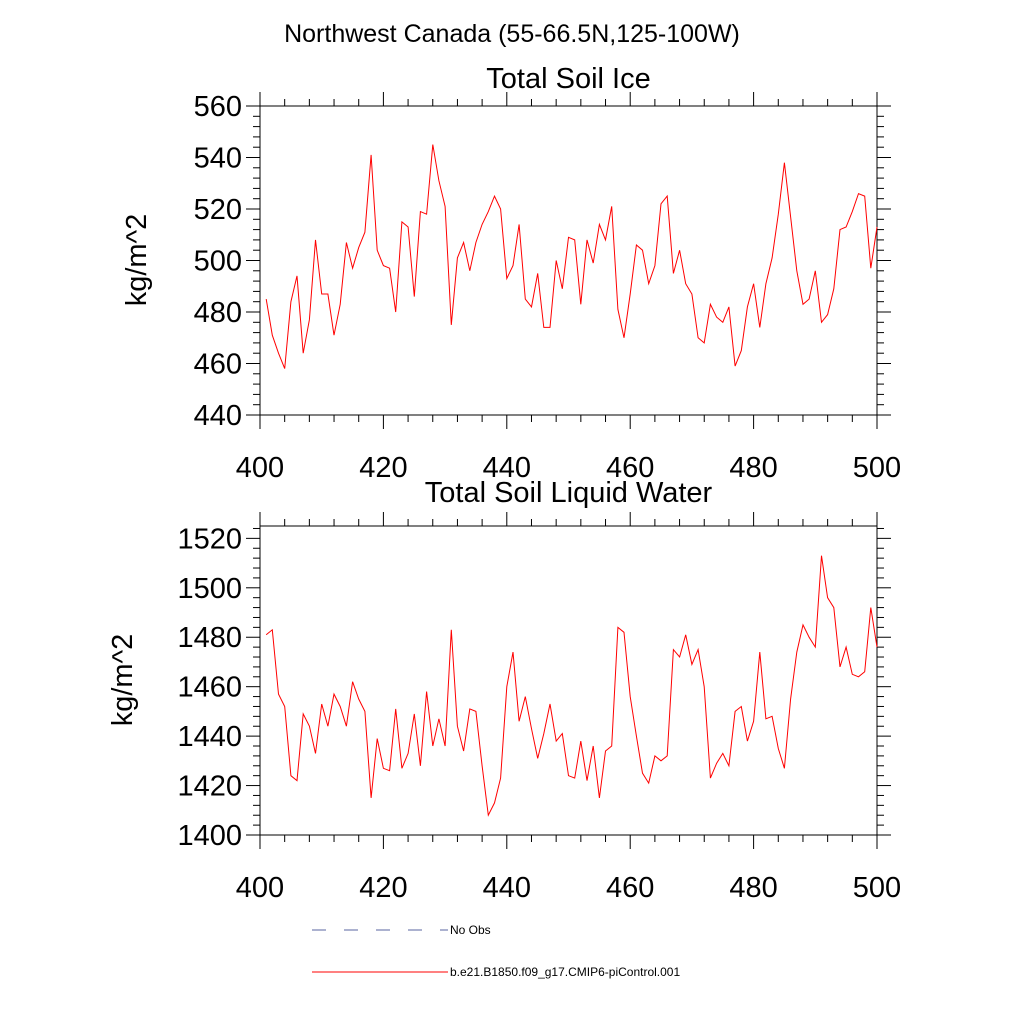 Image resolution: width=1024 pixels, height=1029 pixels. Describe the element at coordinates (209, 688) in the screenshot. I see `y-tick-label: 1460` at that location.